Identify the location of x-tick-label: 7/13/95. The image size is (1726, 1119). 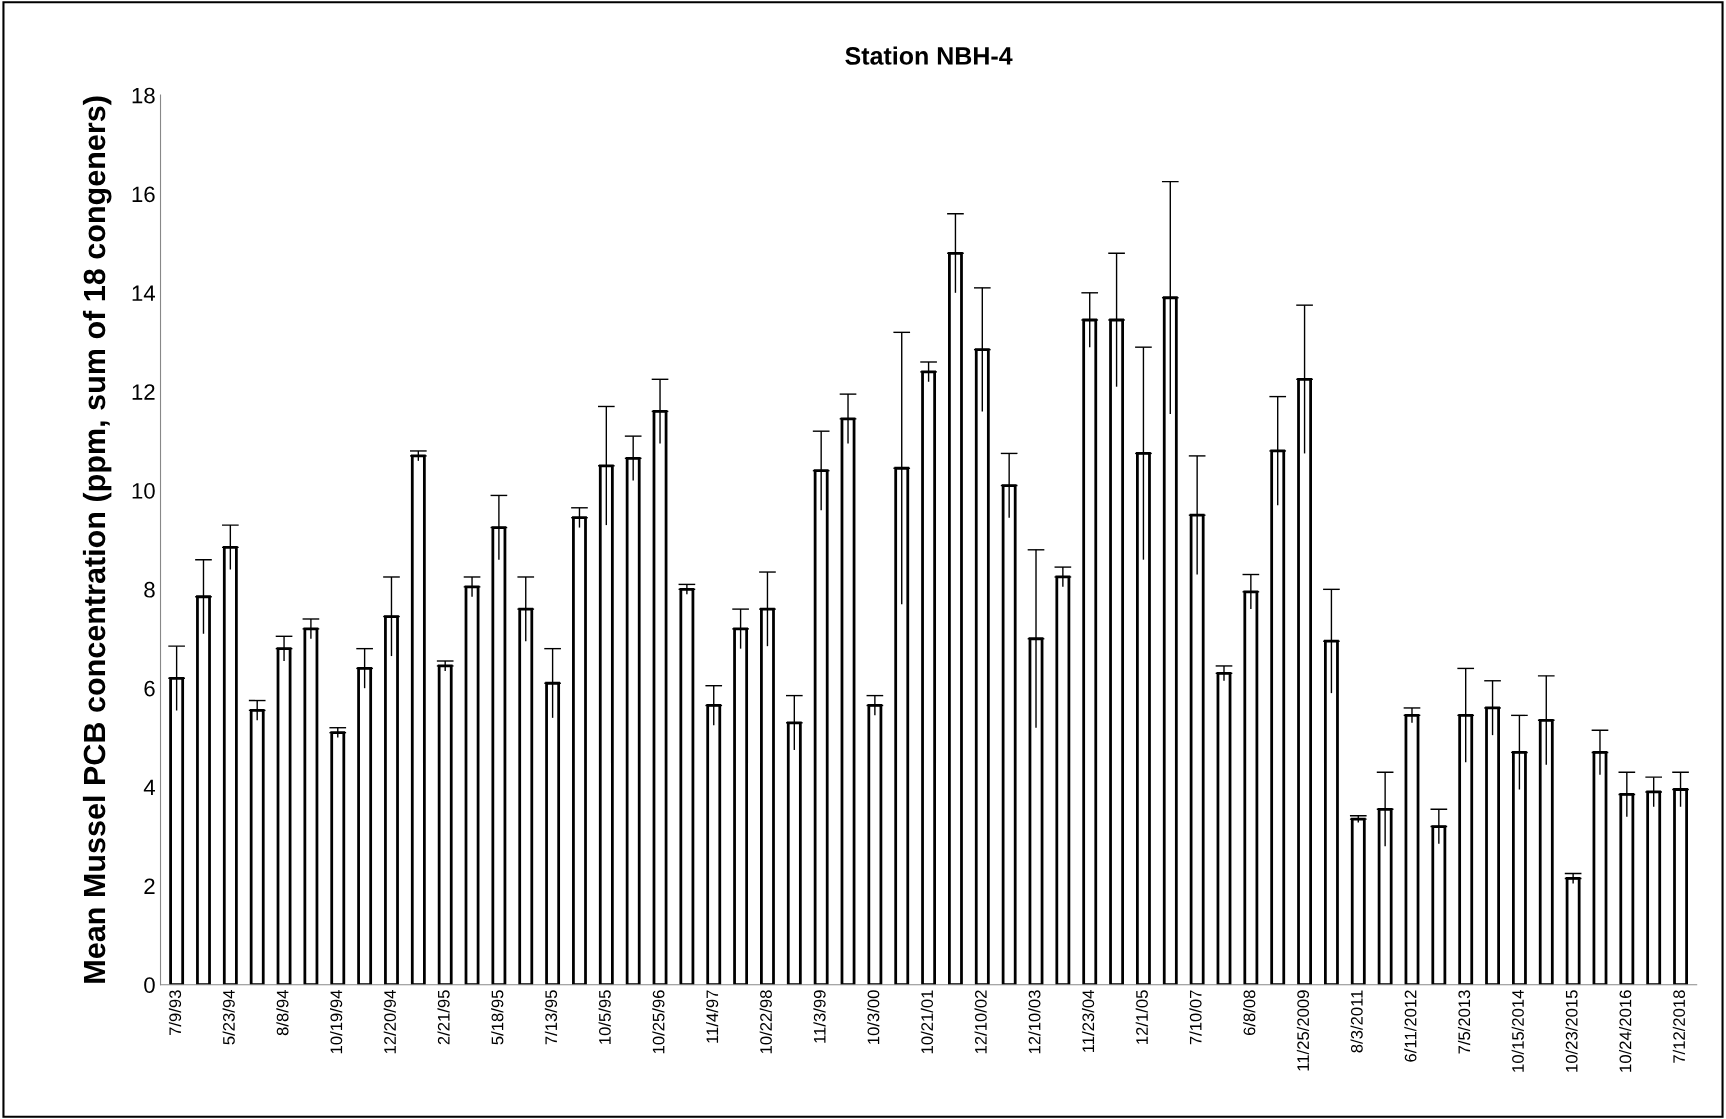
(551, 1017).